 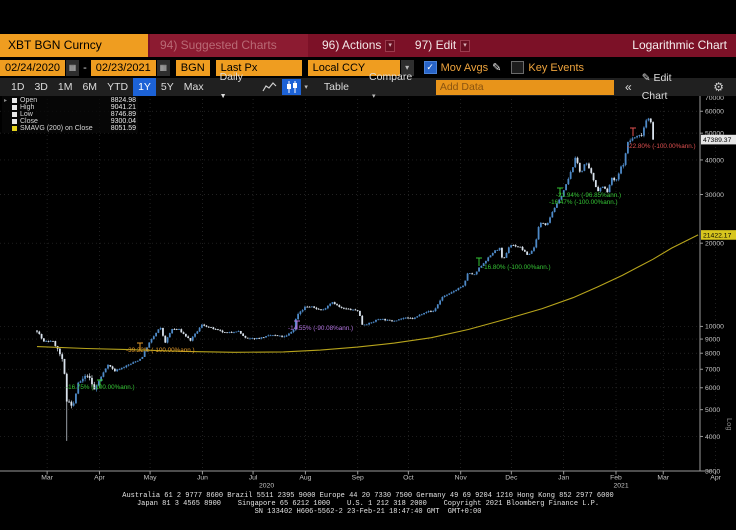 I want to click on x-axis-month-label: Sep, so click(x=358, y=478).